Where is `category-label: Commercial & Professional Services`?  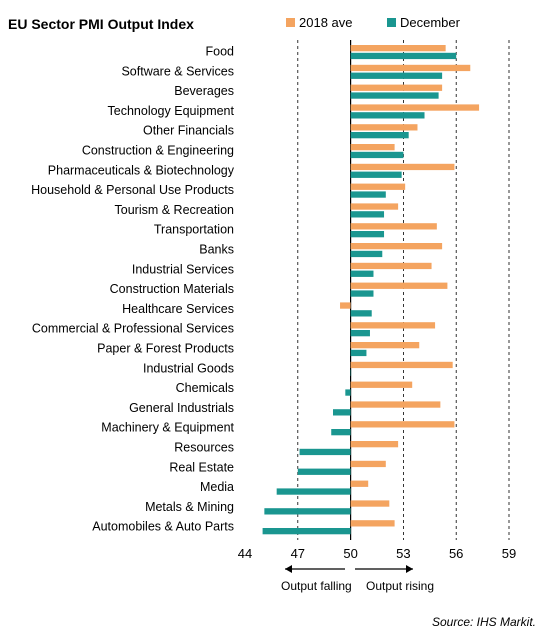
category-label: Commercial & Professional Services is located at coordinates (133, 329).